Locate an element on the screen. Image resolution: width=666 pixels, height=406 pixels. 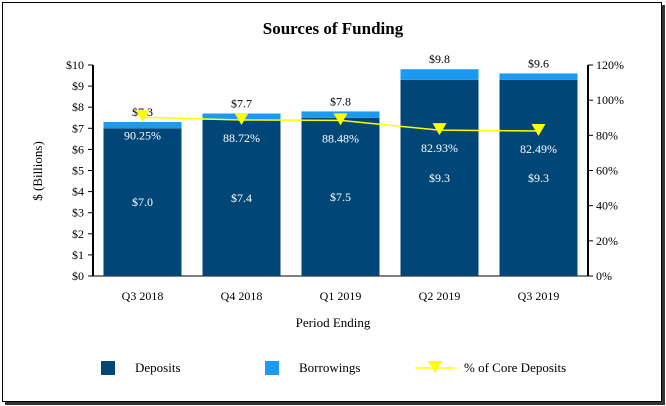
y2-tick-label: 120% is located at coordinates (610, 65).